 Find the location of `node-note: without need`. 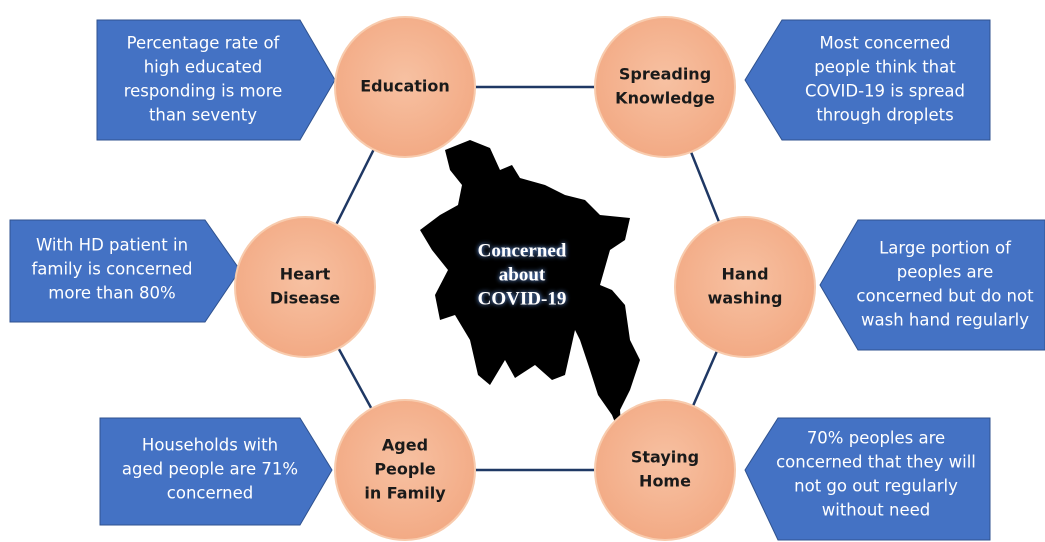

node-note: without need is located at coordinates (876, 510).